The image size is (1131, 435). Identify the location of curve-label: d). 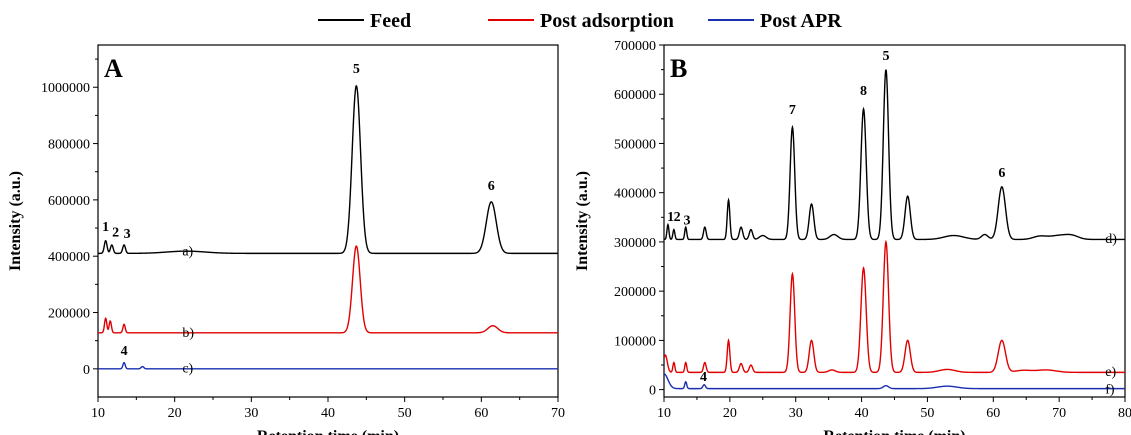
(1111, 239).